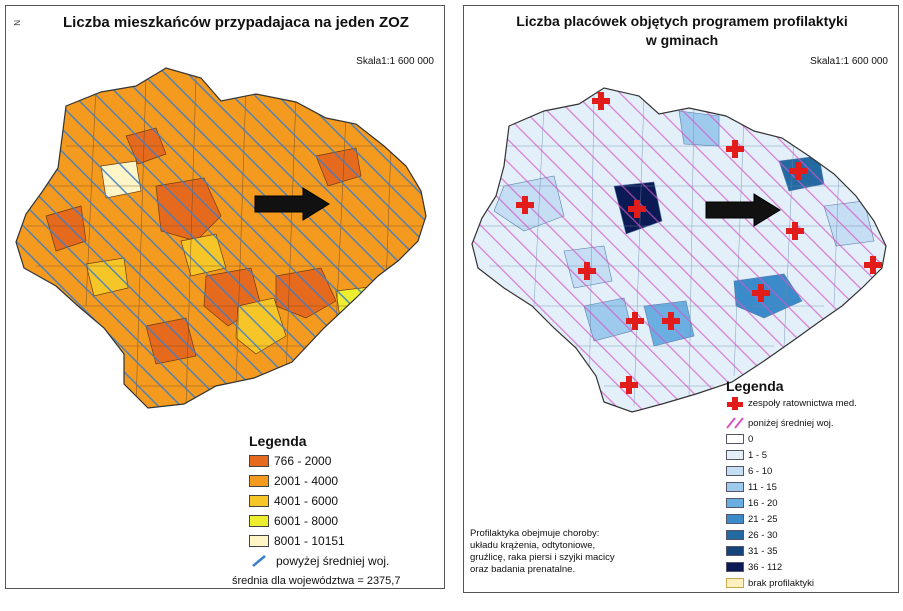  Describe the element at coordinates (849, 61) in the screenshot. I see `right-map-scale: Skala1:1 600 000` at that location.